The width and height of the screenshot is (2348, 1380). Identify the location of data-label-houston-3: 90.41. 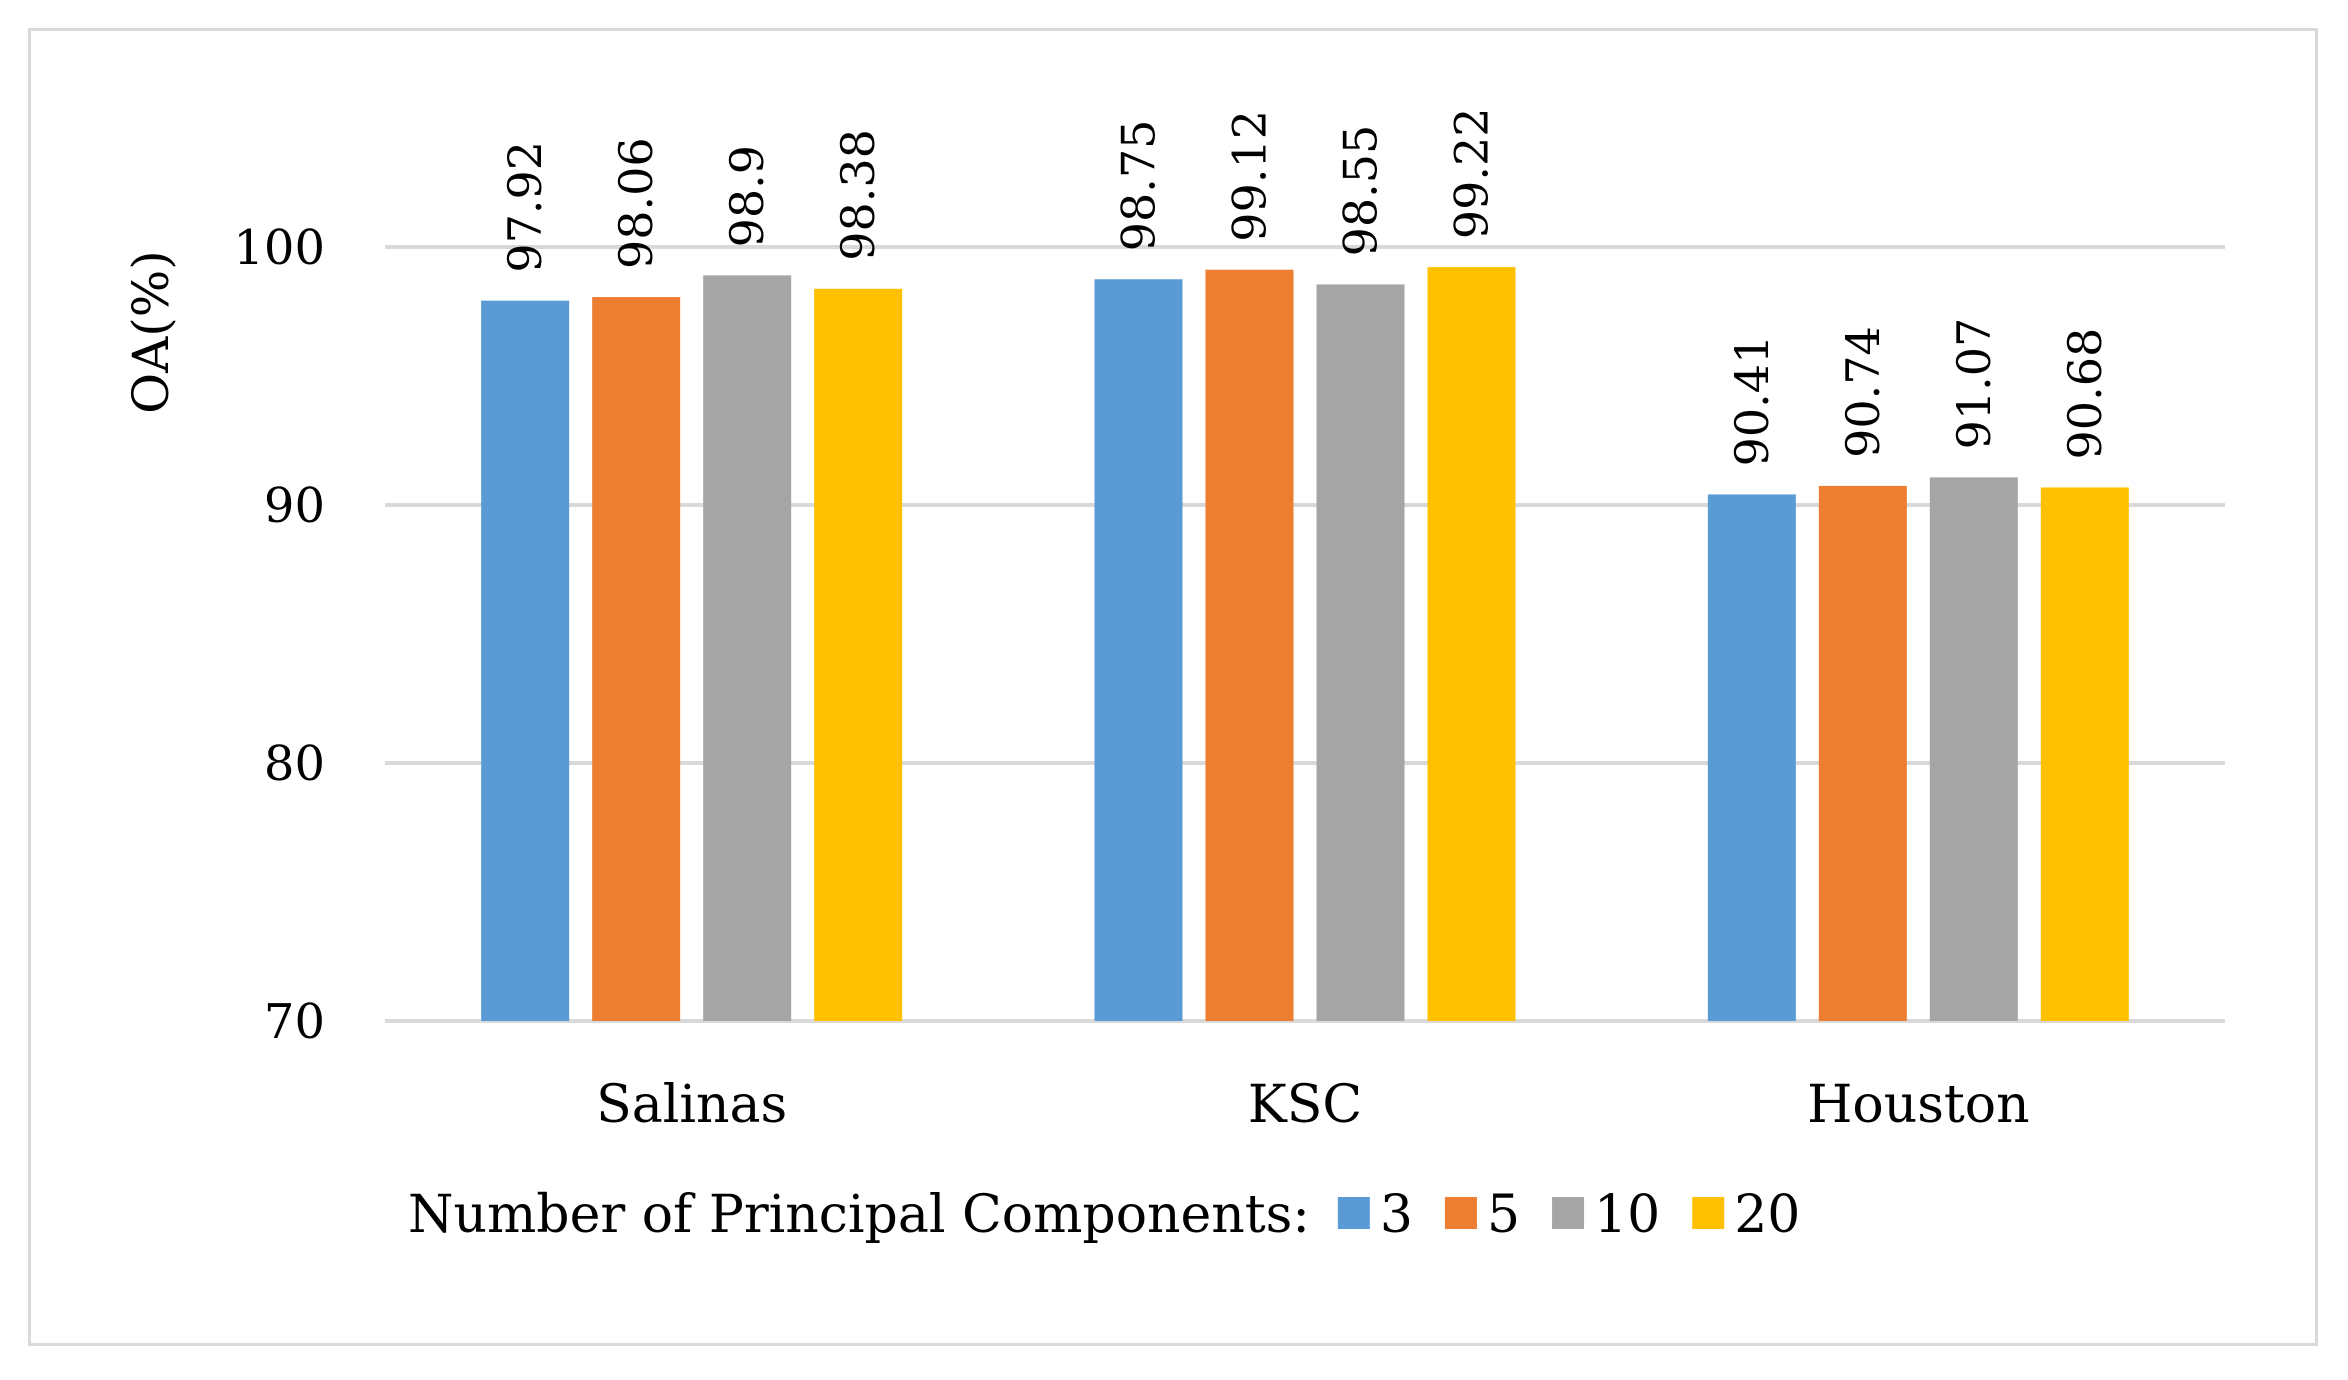
(1752, 401).